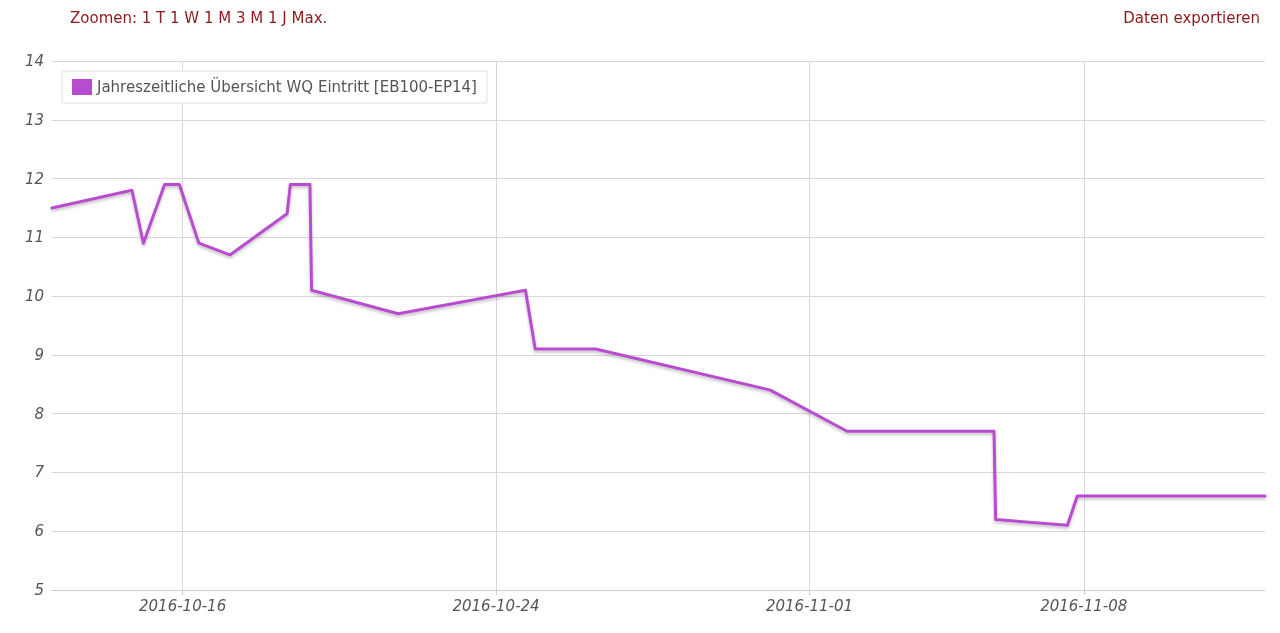 This screenshot has width=1280, height=633. I want to click on x-tick-label: 2016-10-16, so click(183, 605).